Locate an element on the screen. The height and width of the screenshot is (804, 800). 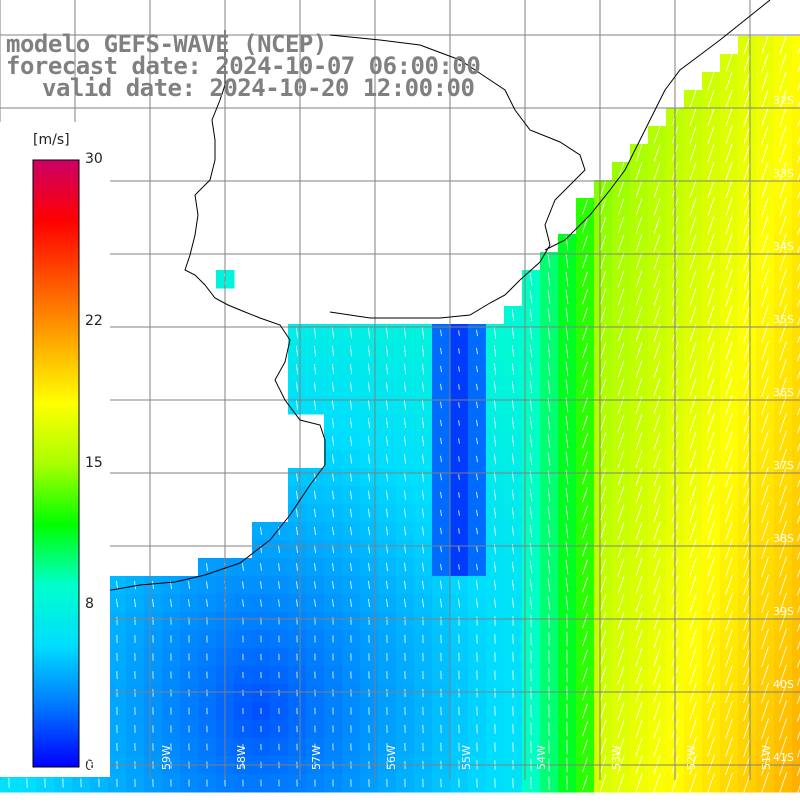
longitude-label: 54W is located at coordinates (541, 757).